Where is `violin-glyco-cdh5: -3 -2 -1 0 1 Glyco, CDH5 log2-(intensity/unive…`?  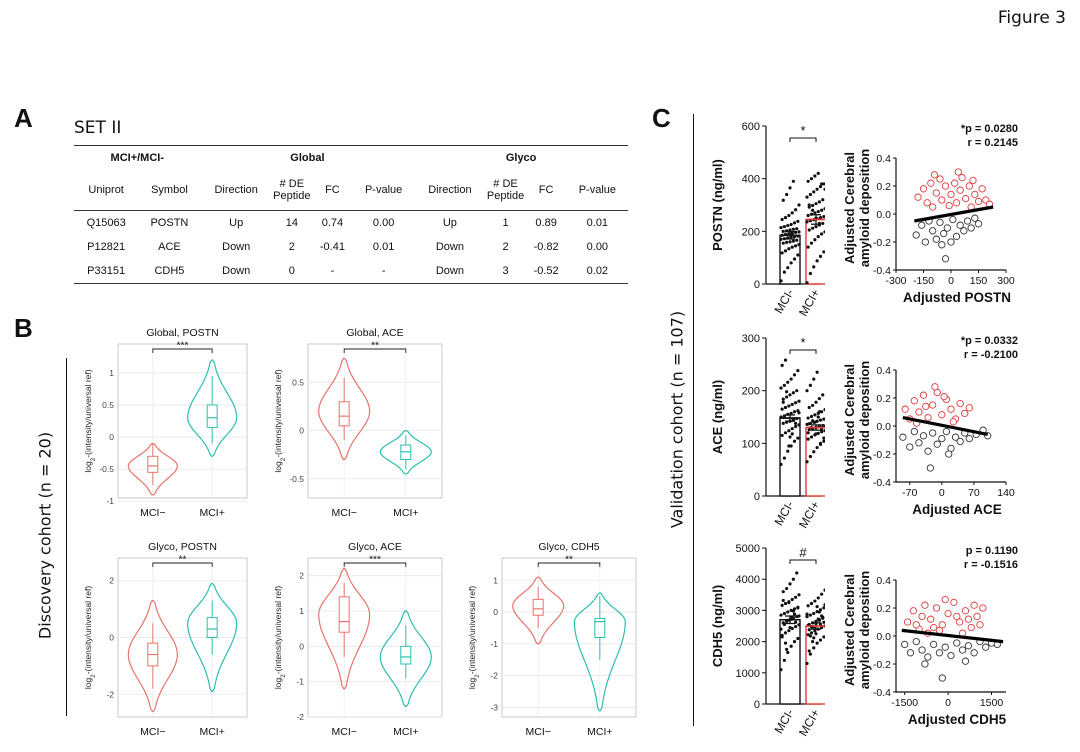
violin-glyco-cdh5: -3 -2 -1 0 1 Glyco, CDH5 log2-(intensity/unive… is located at coordinates (552, 639).